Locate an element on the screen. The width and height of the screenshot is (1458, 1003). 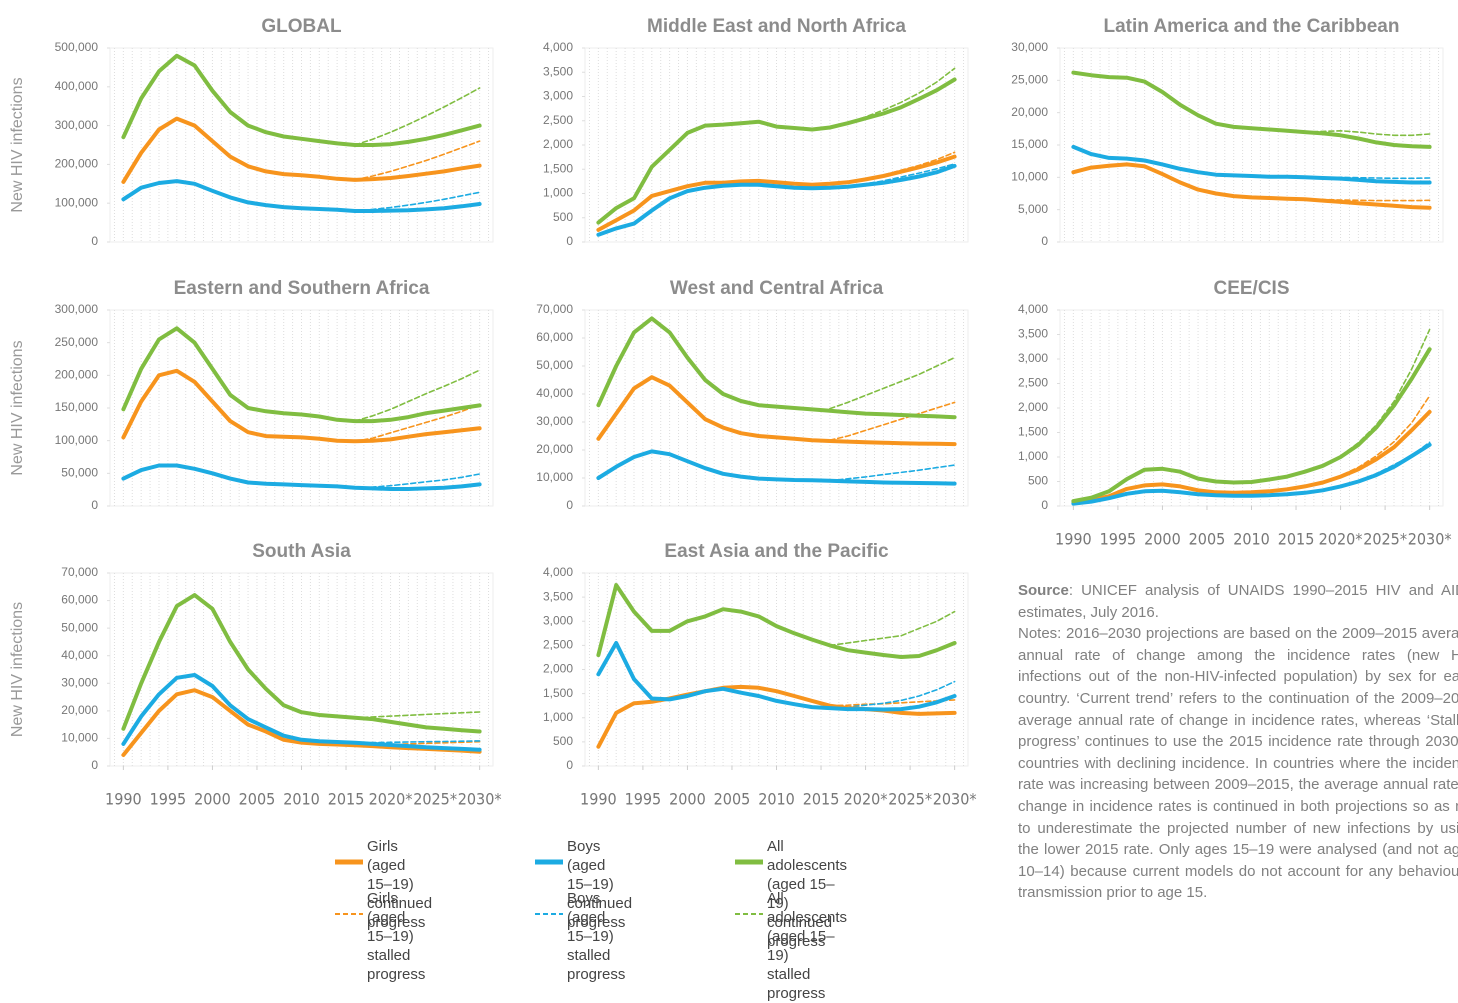
y-tick-label: 250,000 is located at coordinates (77, 342).